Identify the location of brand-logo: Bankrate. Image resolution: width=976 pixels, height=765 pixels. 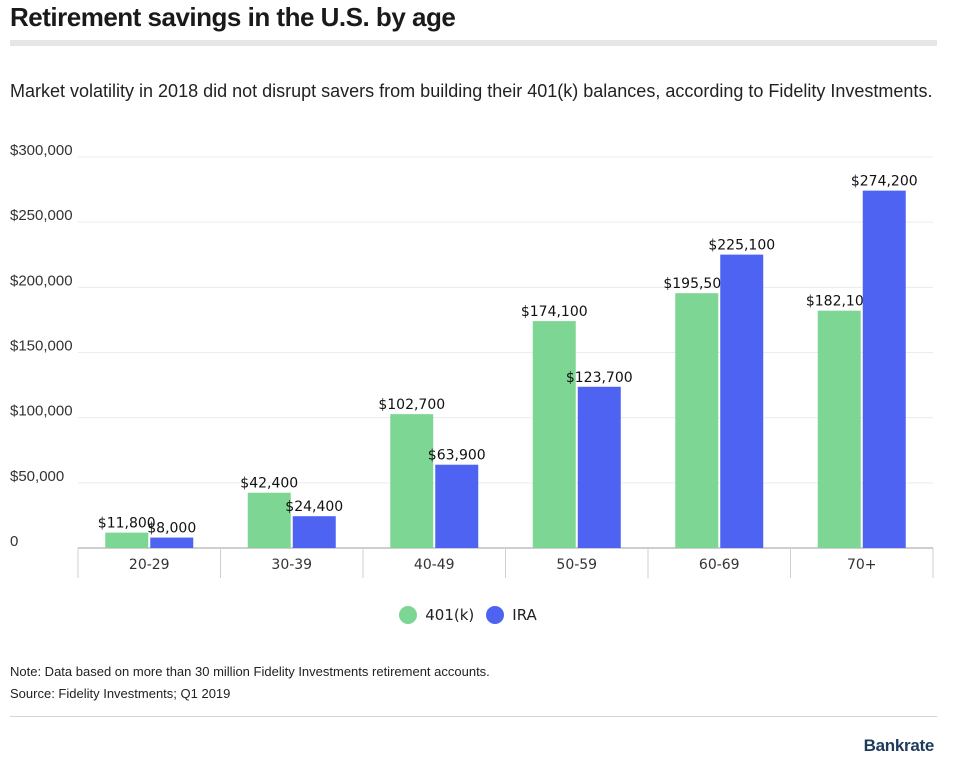
(899, 745).